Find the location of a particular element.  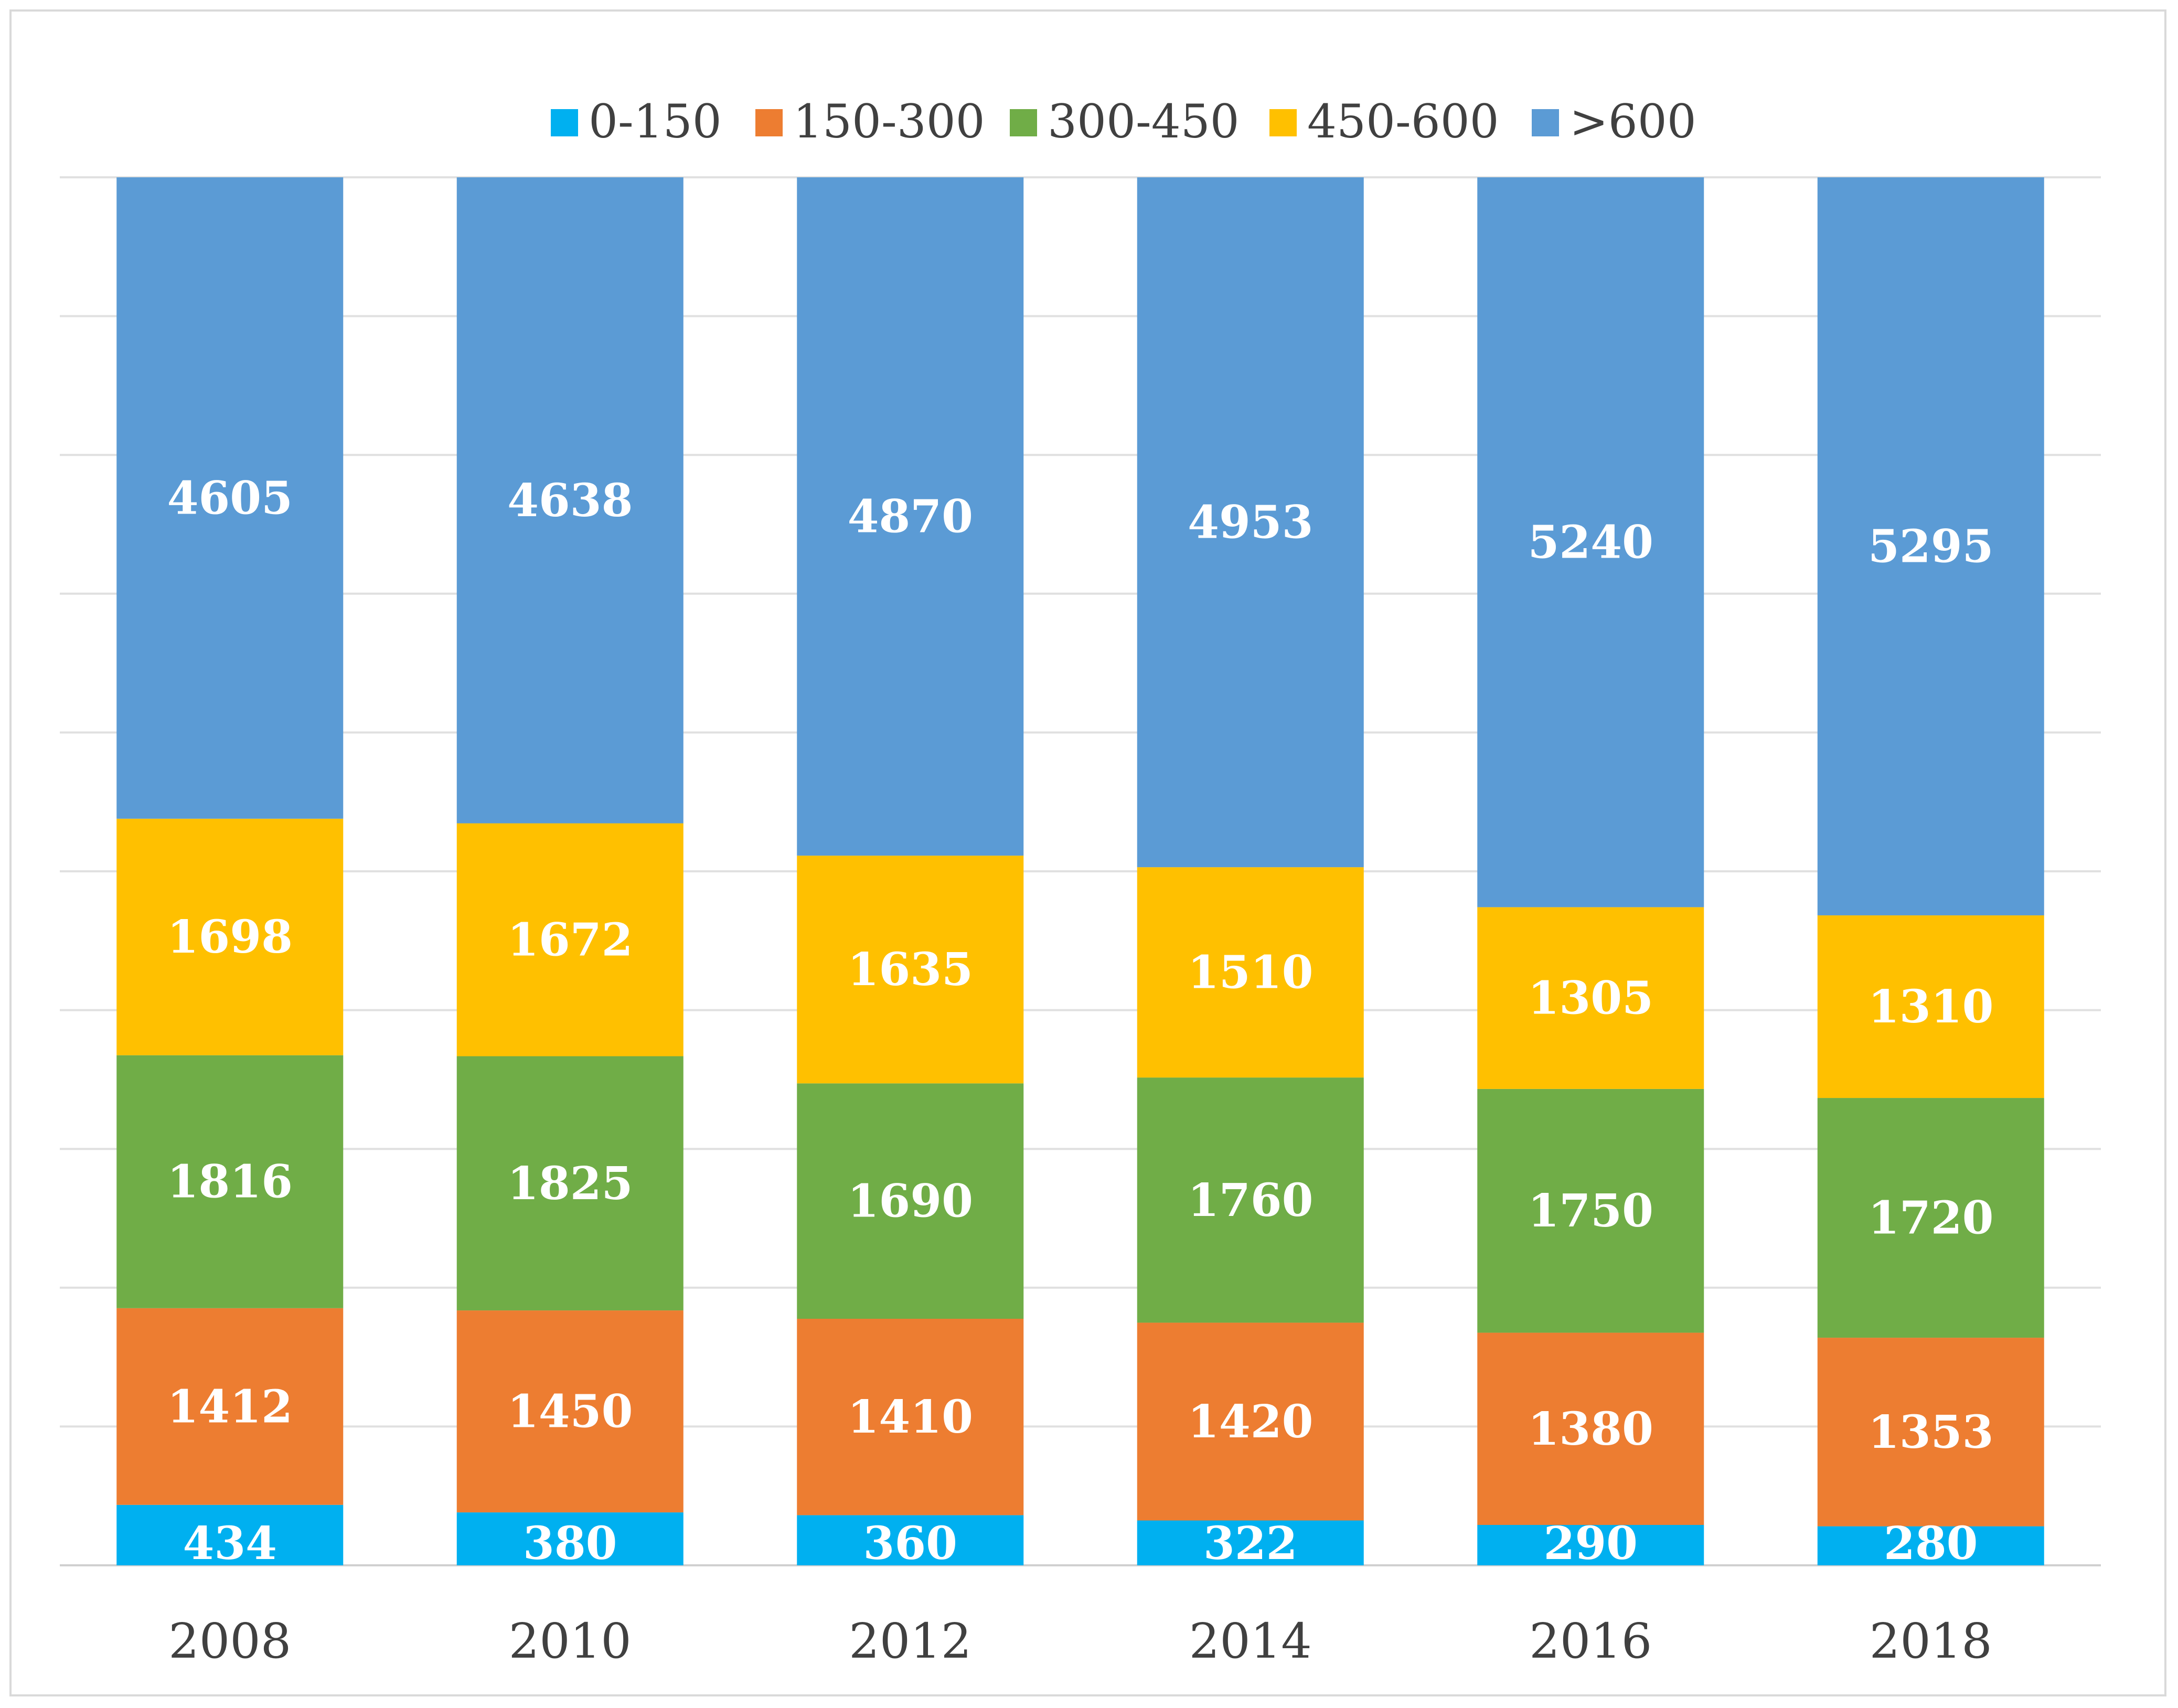

data-label: 5295 is located at coordinates (1930, 546).